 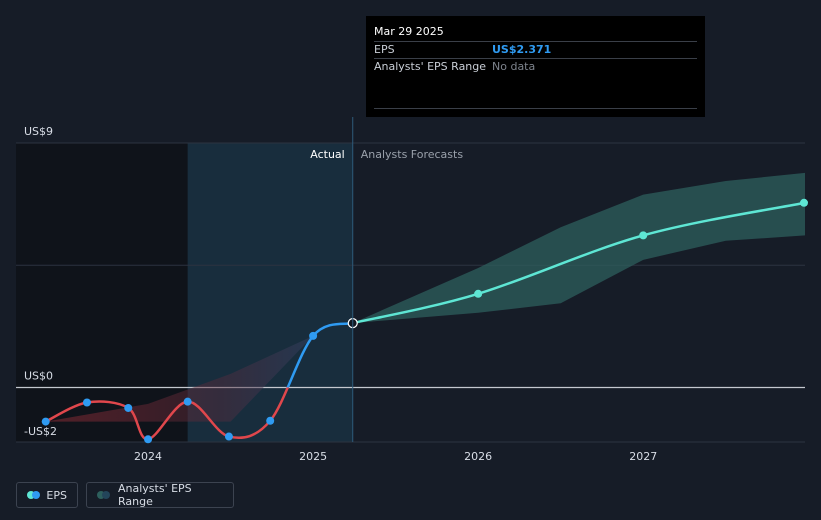 I want to click on eps-legend-icon, so click(x=33, y=495).